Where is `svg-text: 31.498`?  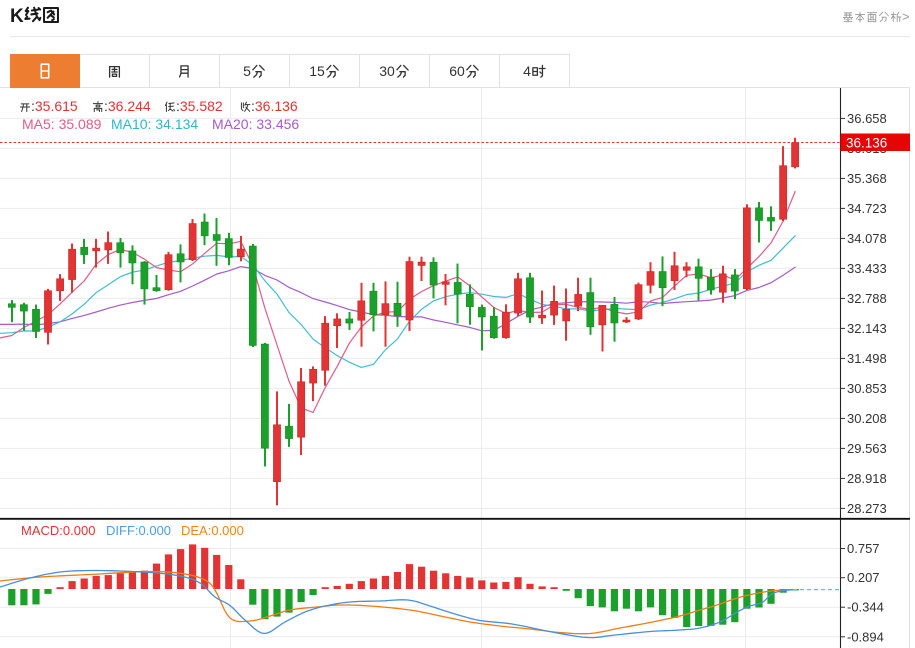
svg-text: 31.498 is located at coordinates (867, 358).